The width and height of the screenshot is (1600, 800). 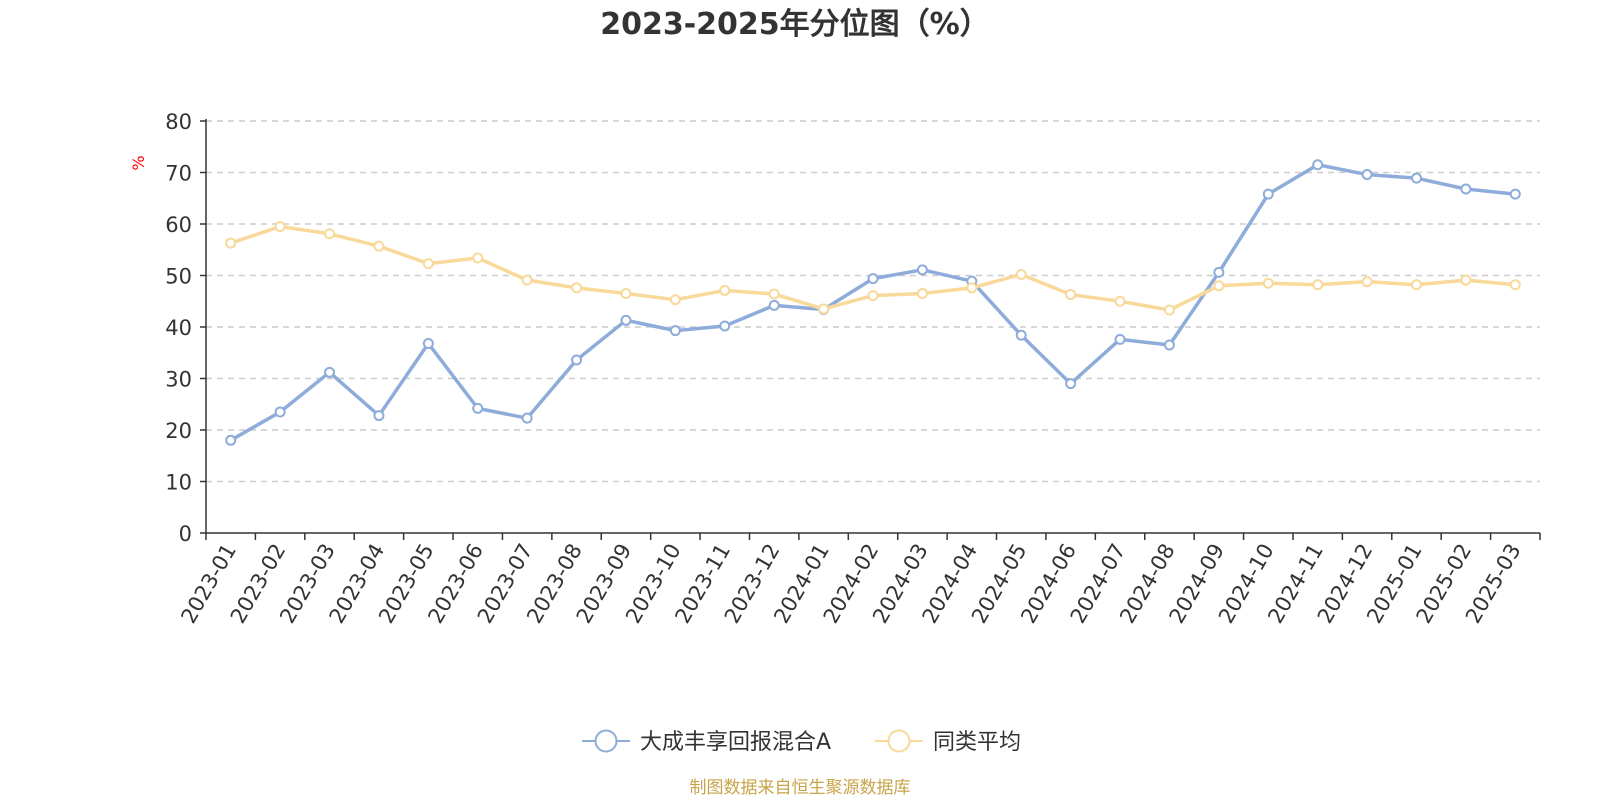 I want to click on chart-title: 2023-2025年分位图（%）, so click(x=795, y=24).